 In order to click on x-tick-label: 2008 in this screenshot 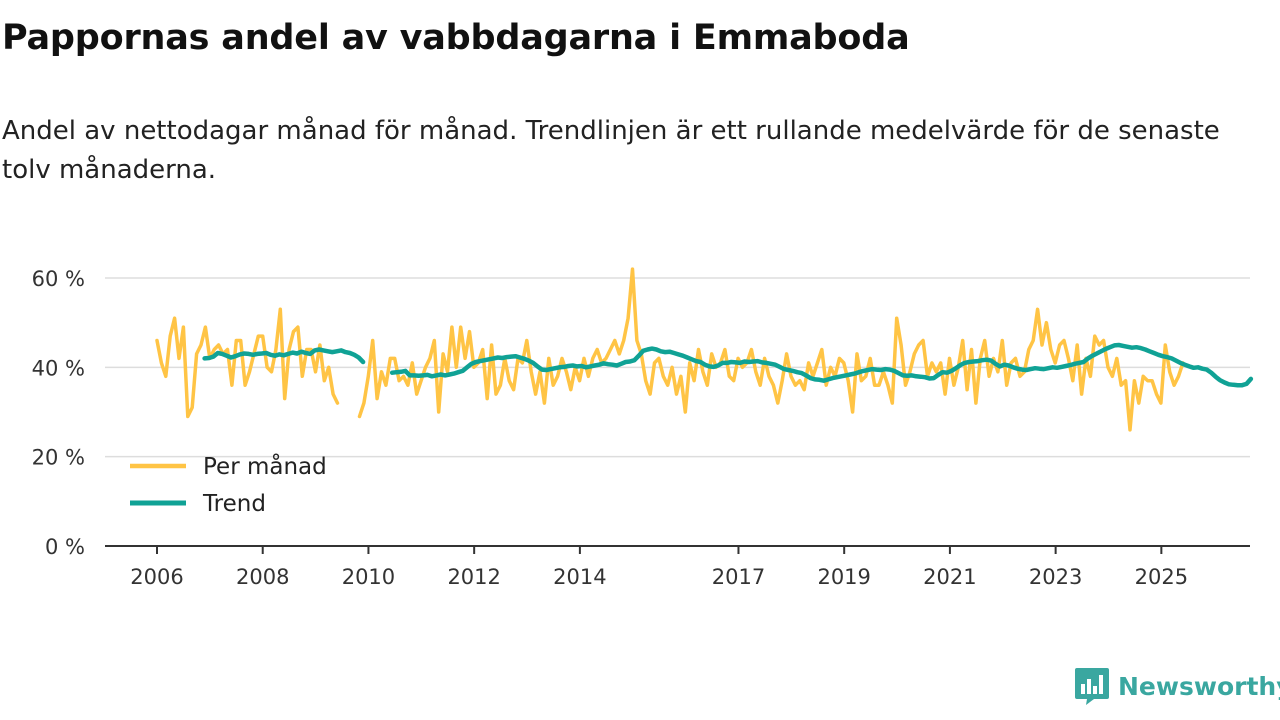, I will do `click(262, 577)`.